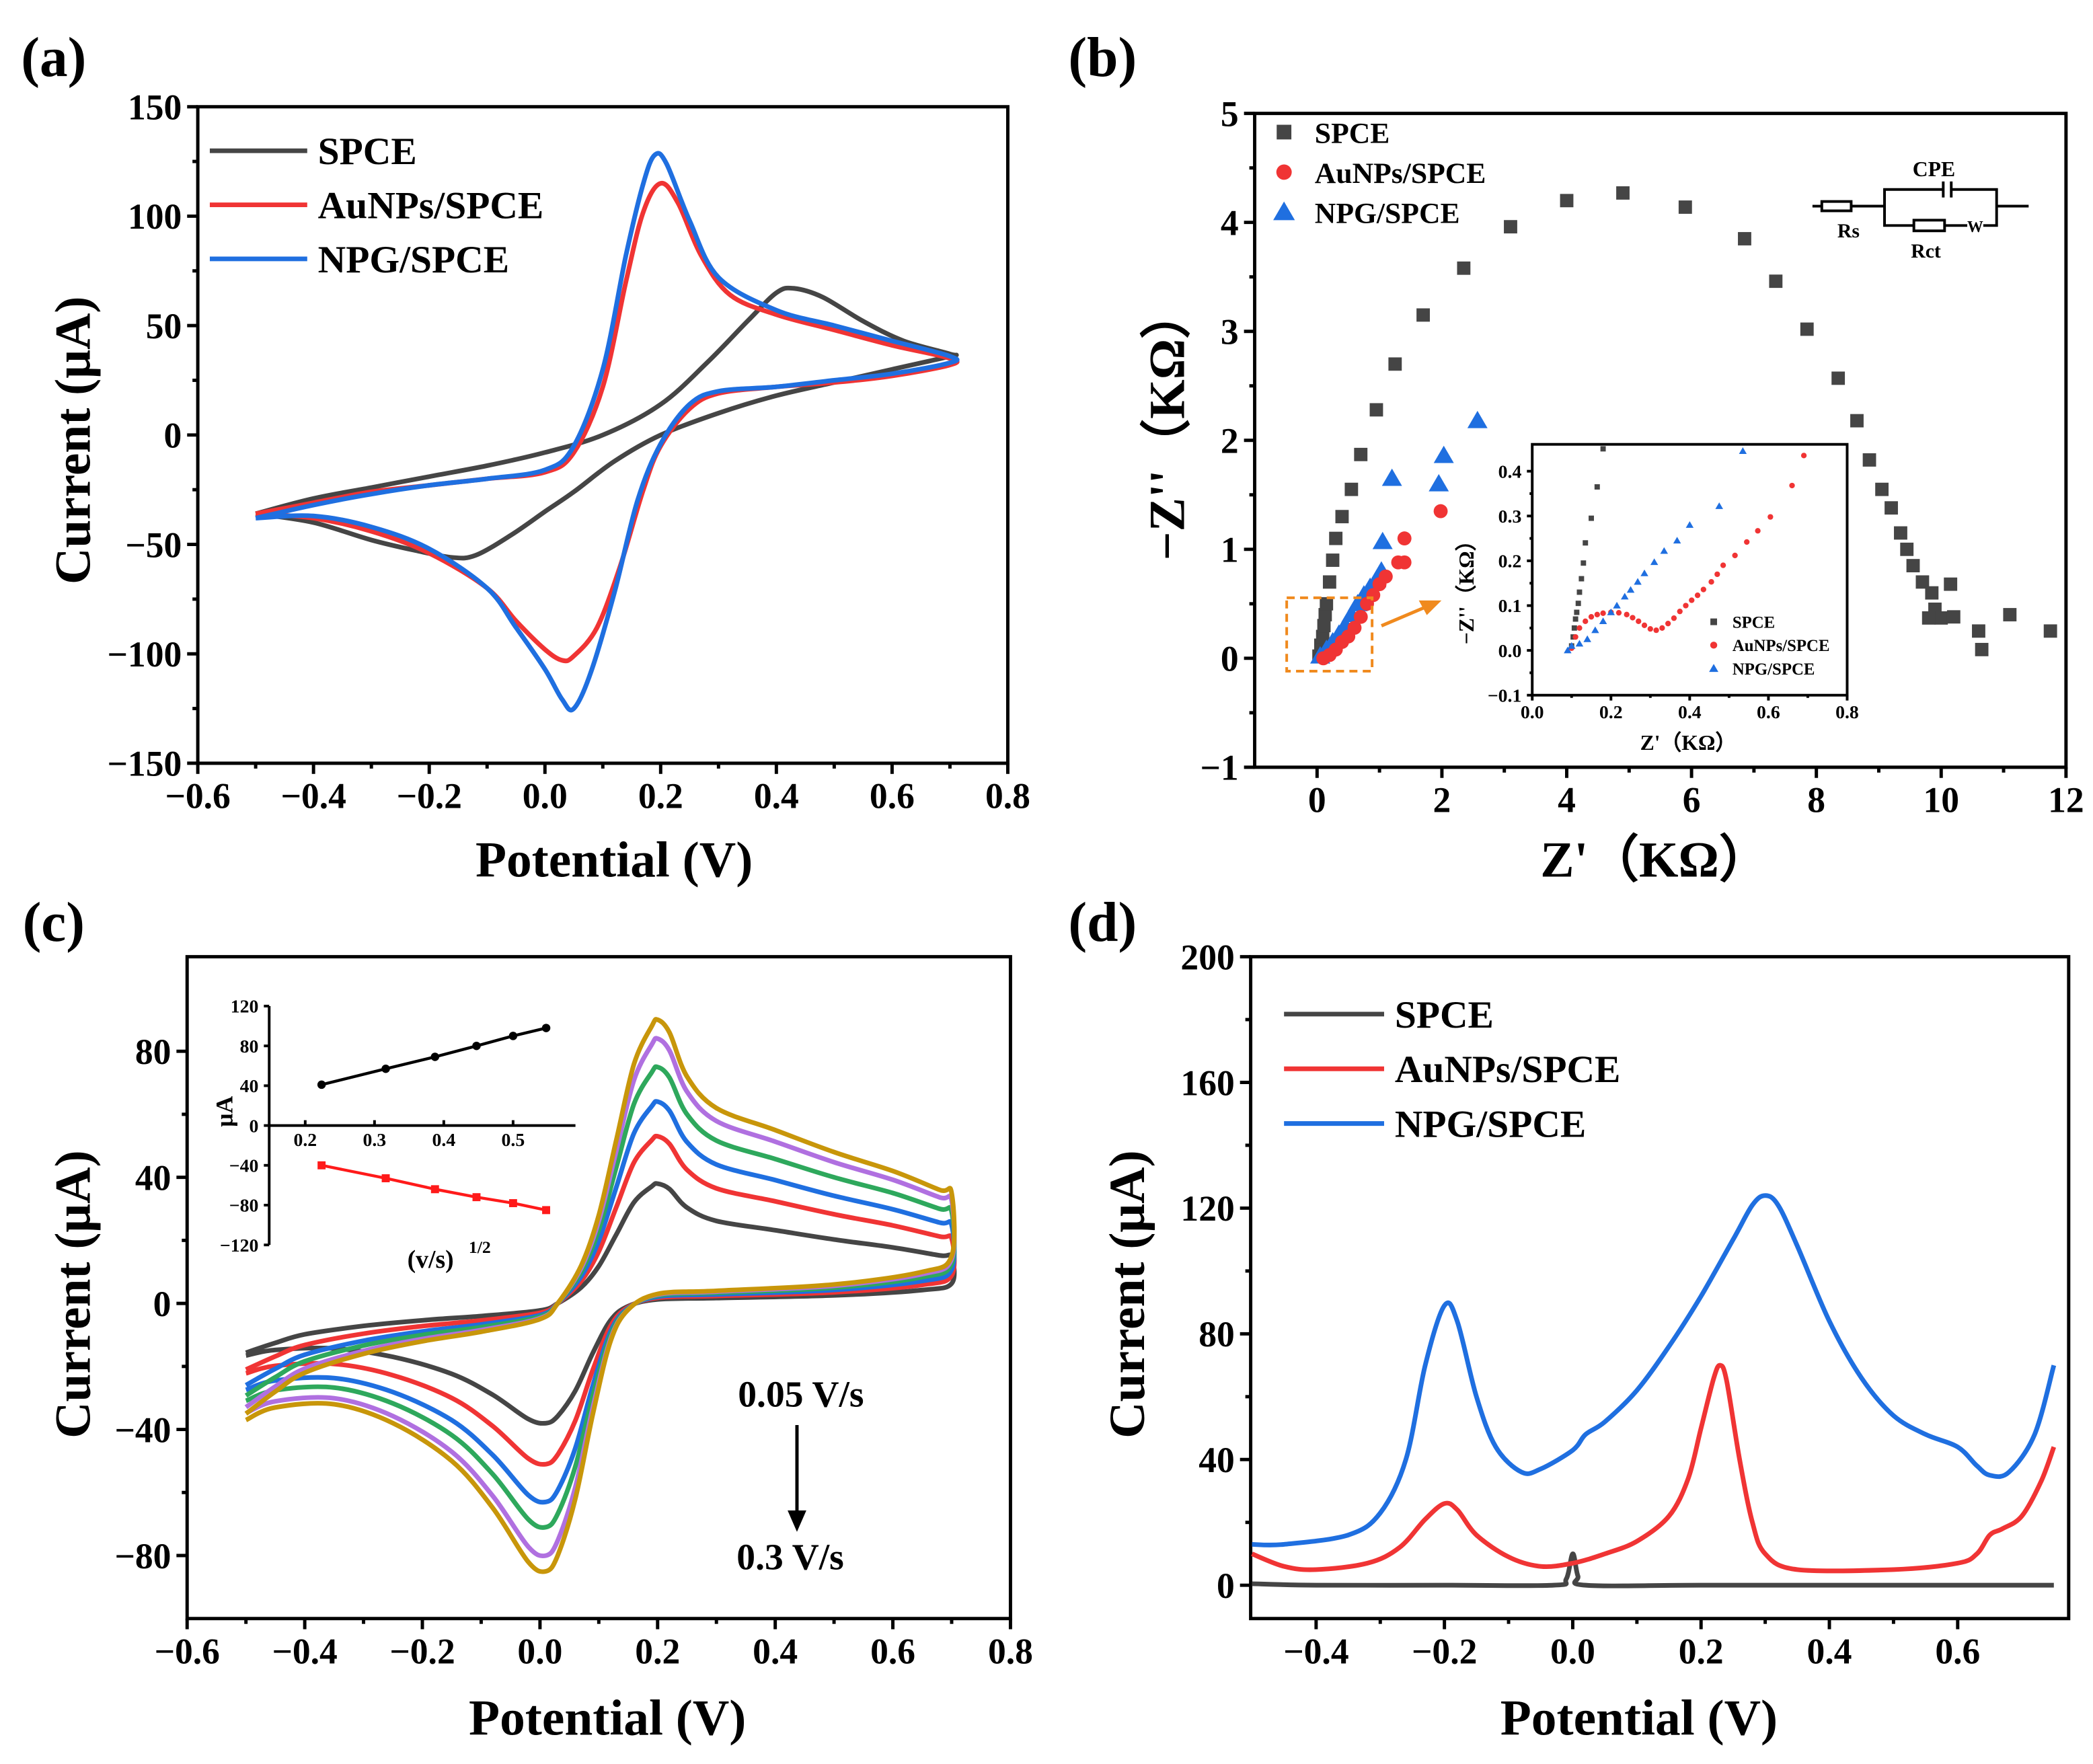  I want to click on x-tick-label: 12, so click(2066, 800).